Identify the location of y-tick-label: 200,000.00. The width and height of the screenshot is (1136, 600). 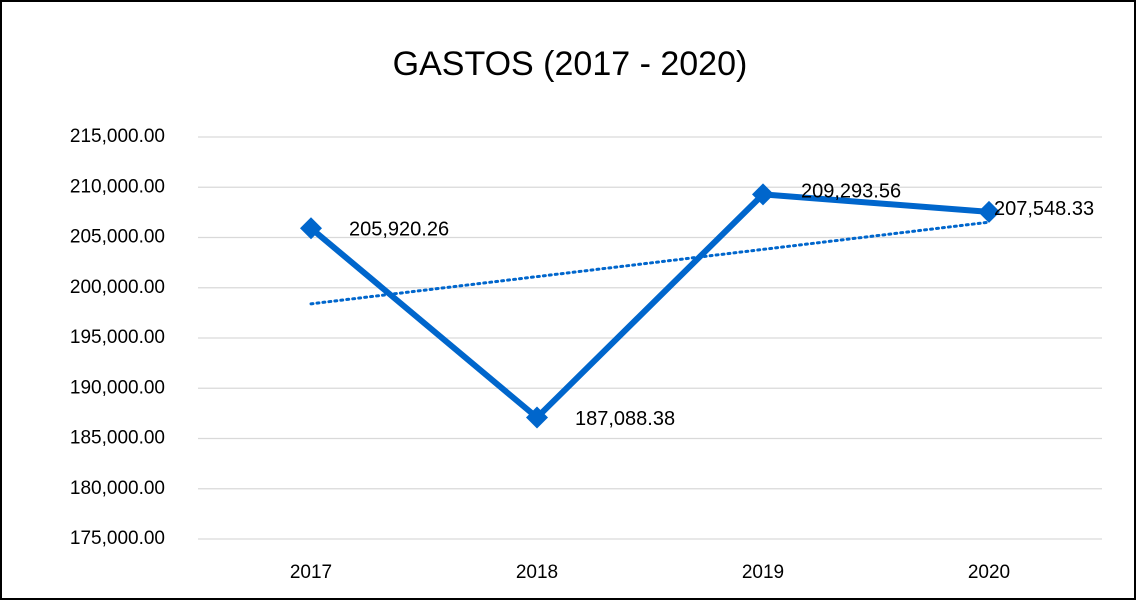
(117, 287).